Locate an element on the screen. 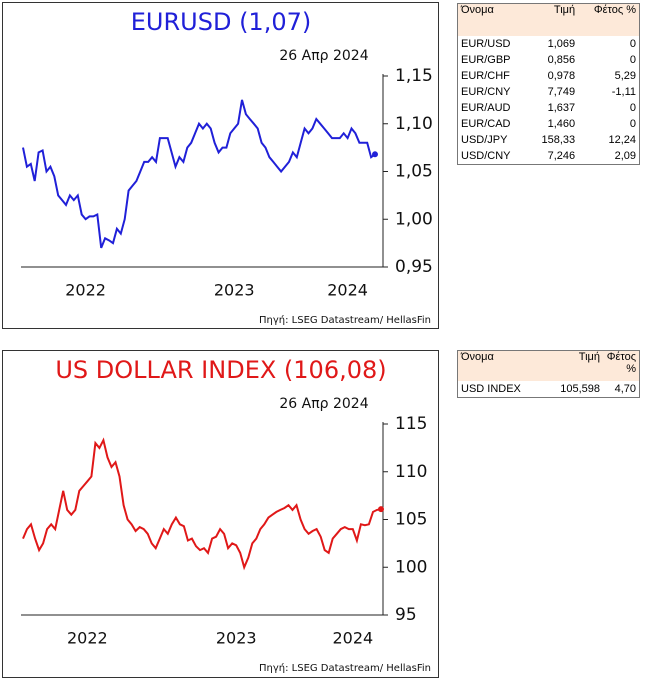  y-tick-label: 95 is located at coordinates (406, 615).